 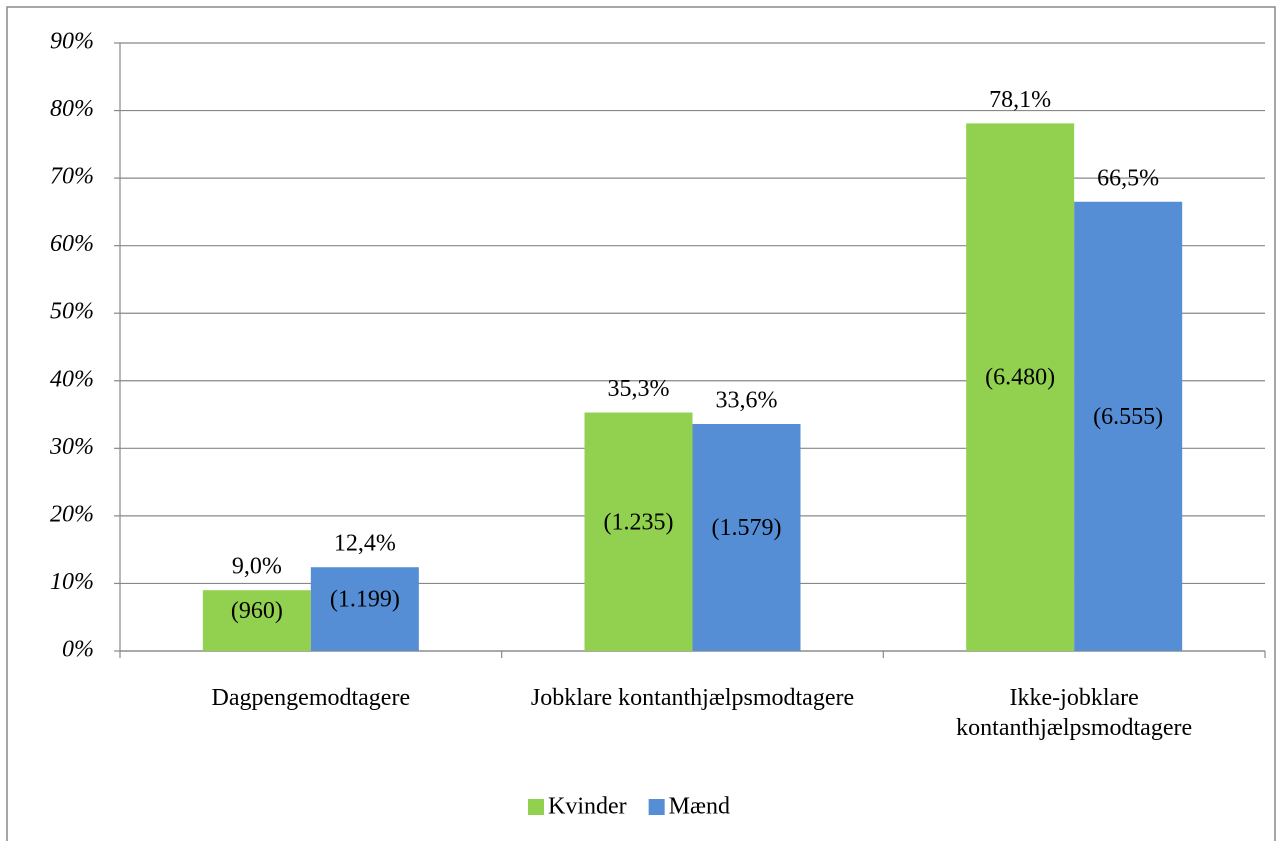 I want to click on value-label: 9,0%, so click(x=257, y=567).